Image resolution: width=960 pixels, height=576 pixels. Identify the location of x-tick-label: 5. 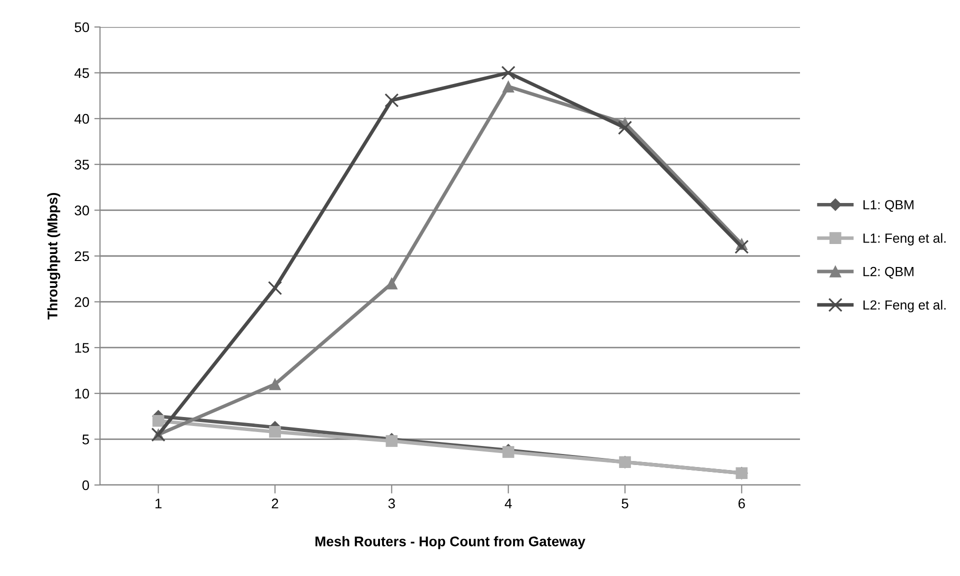
(625, 503).